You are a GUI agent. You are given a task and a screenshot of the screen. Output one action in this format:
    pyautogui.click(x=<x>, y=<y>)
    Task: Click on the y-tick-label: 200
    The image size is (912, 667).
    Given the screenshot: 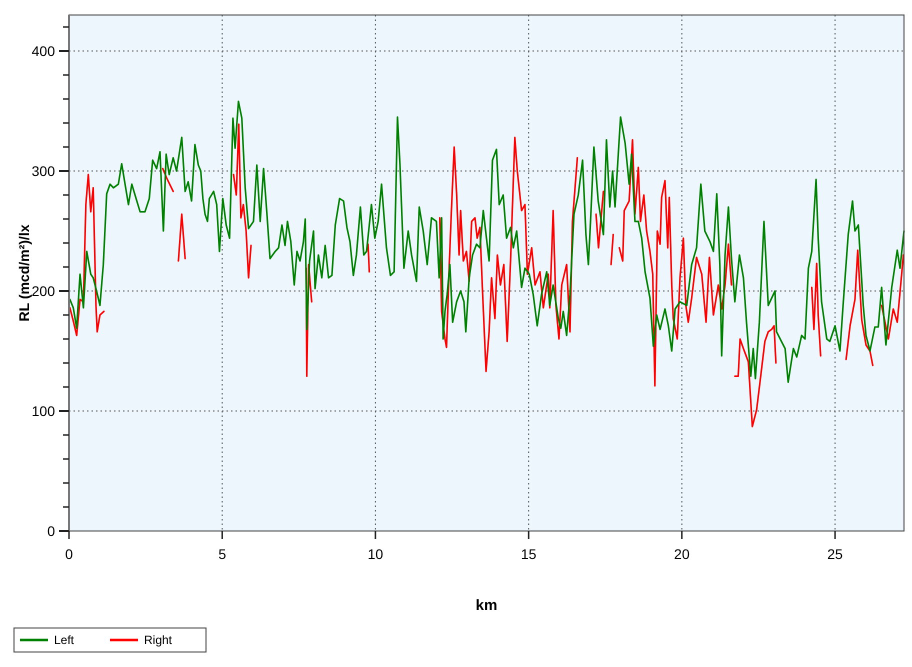 What is the action you would take?
    pyautogui.click(x=44, y=290)
    